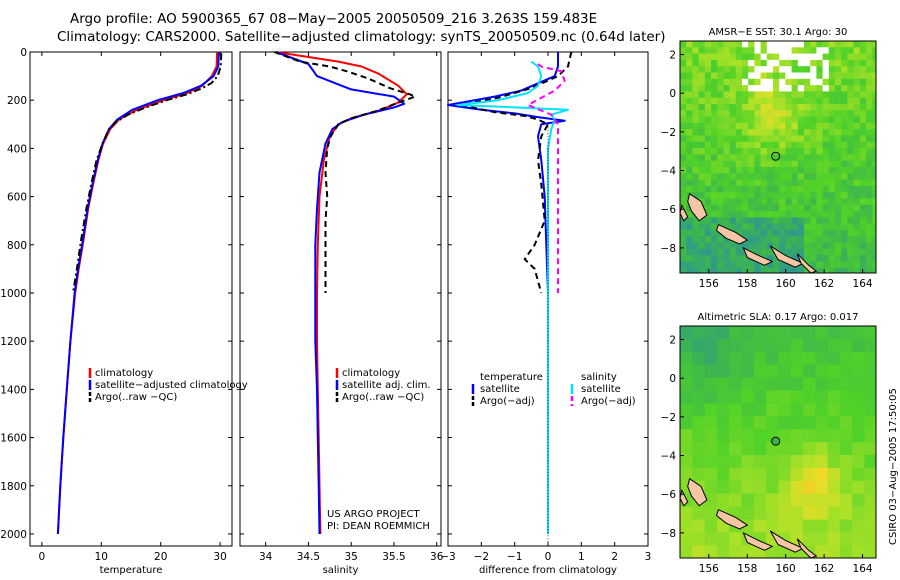  I want to click on sst-map-field, so click(778, 157).